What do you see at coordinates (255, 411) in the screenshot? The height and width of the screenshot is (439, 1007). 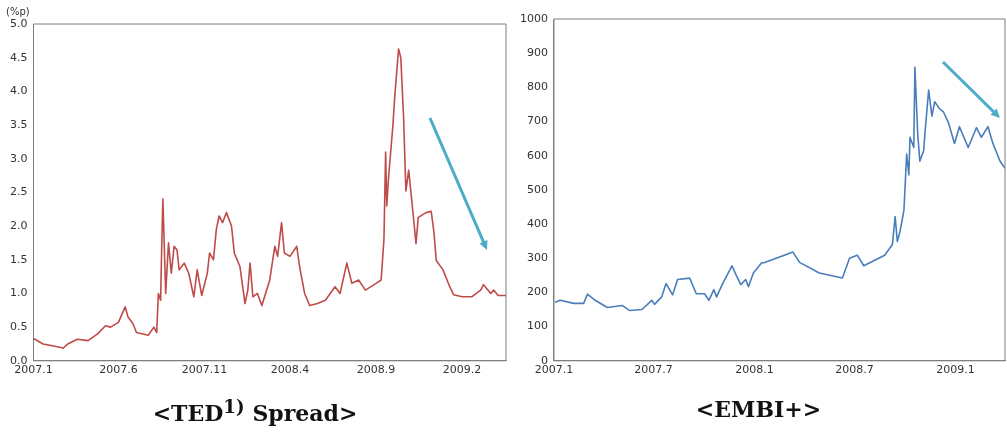 I see `text: <TED$^{1)}$ Spread>` at bounding box center [255, 411].